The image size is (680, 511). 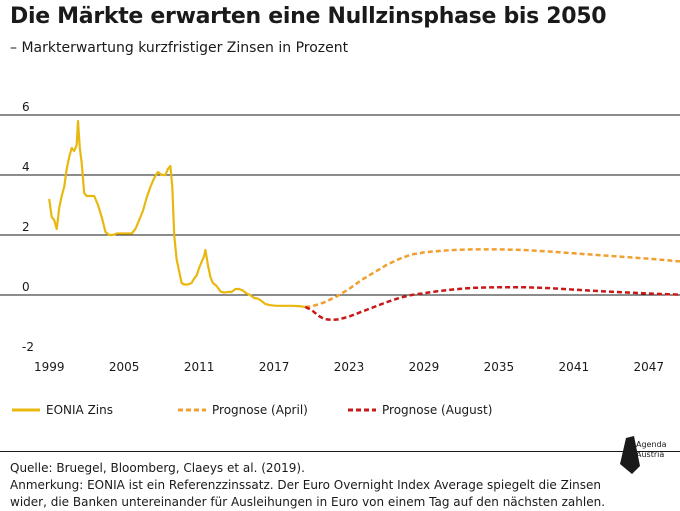 I want to click on logo-line-2: Austria, so click(x=650, y=454).